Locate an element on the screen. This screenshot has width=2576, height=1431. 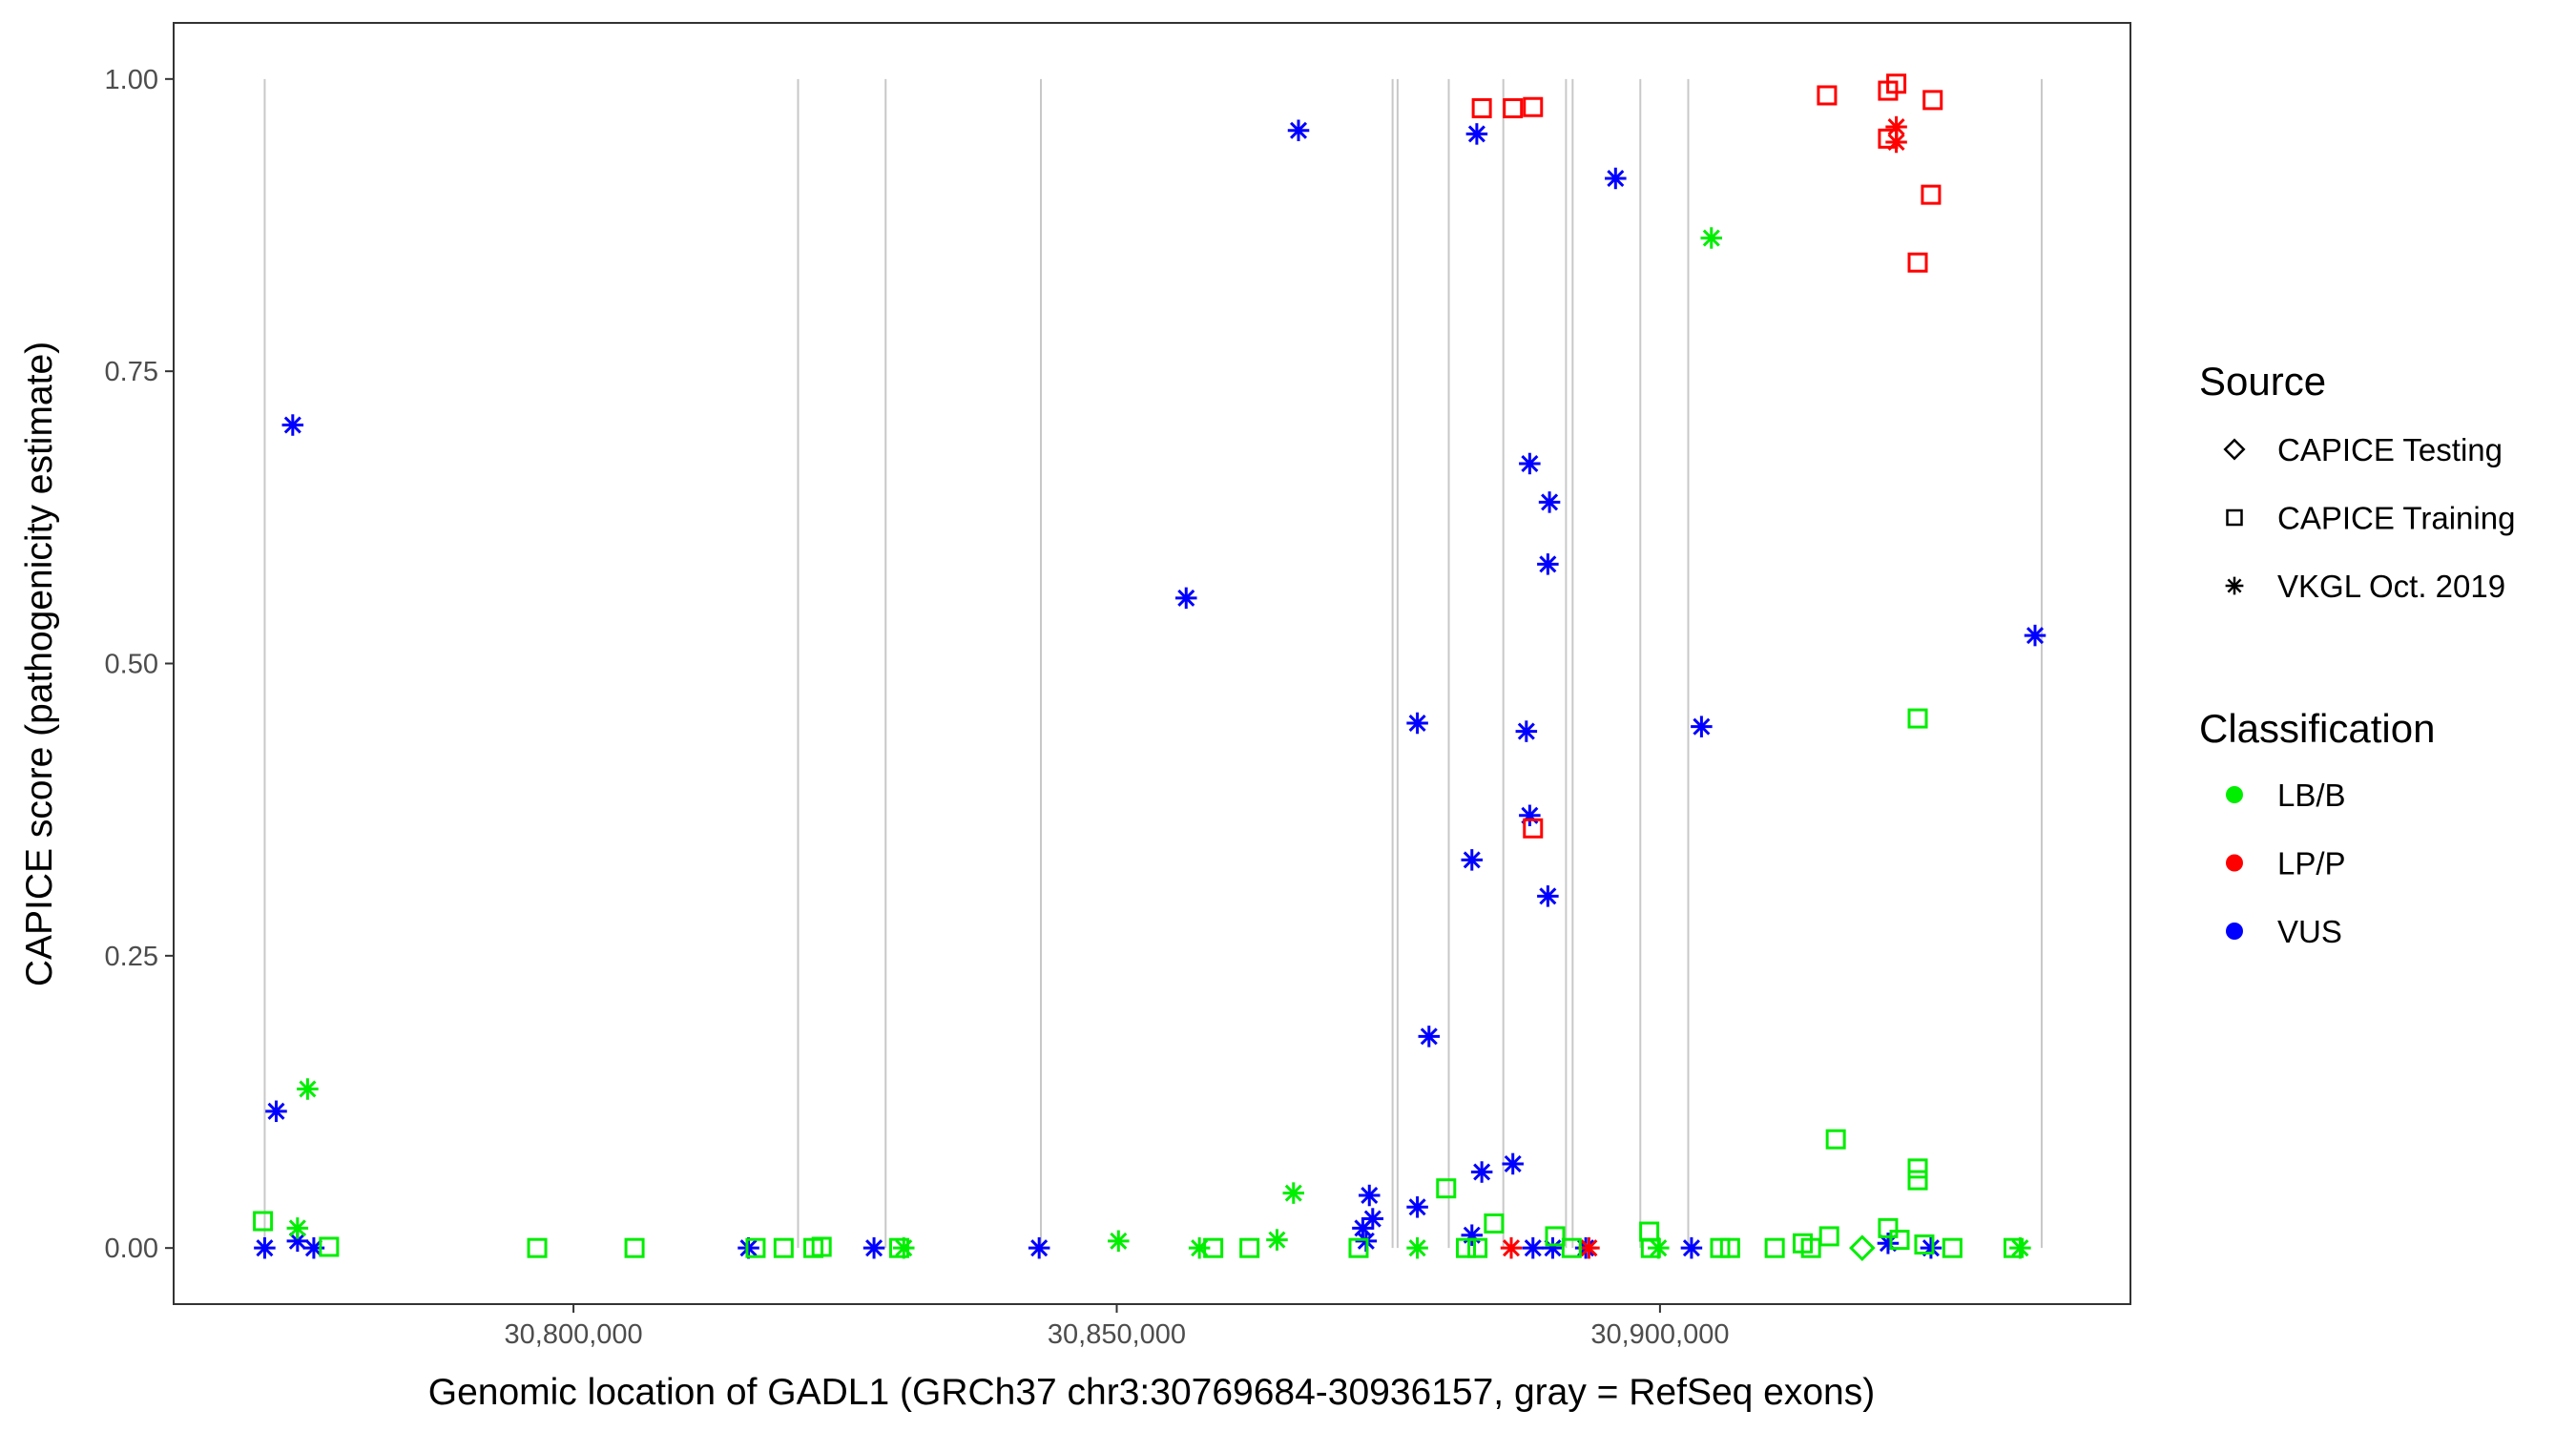
legend-classification-label: VUS is located at coordinates (2309, 931).